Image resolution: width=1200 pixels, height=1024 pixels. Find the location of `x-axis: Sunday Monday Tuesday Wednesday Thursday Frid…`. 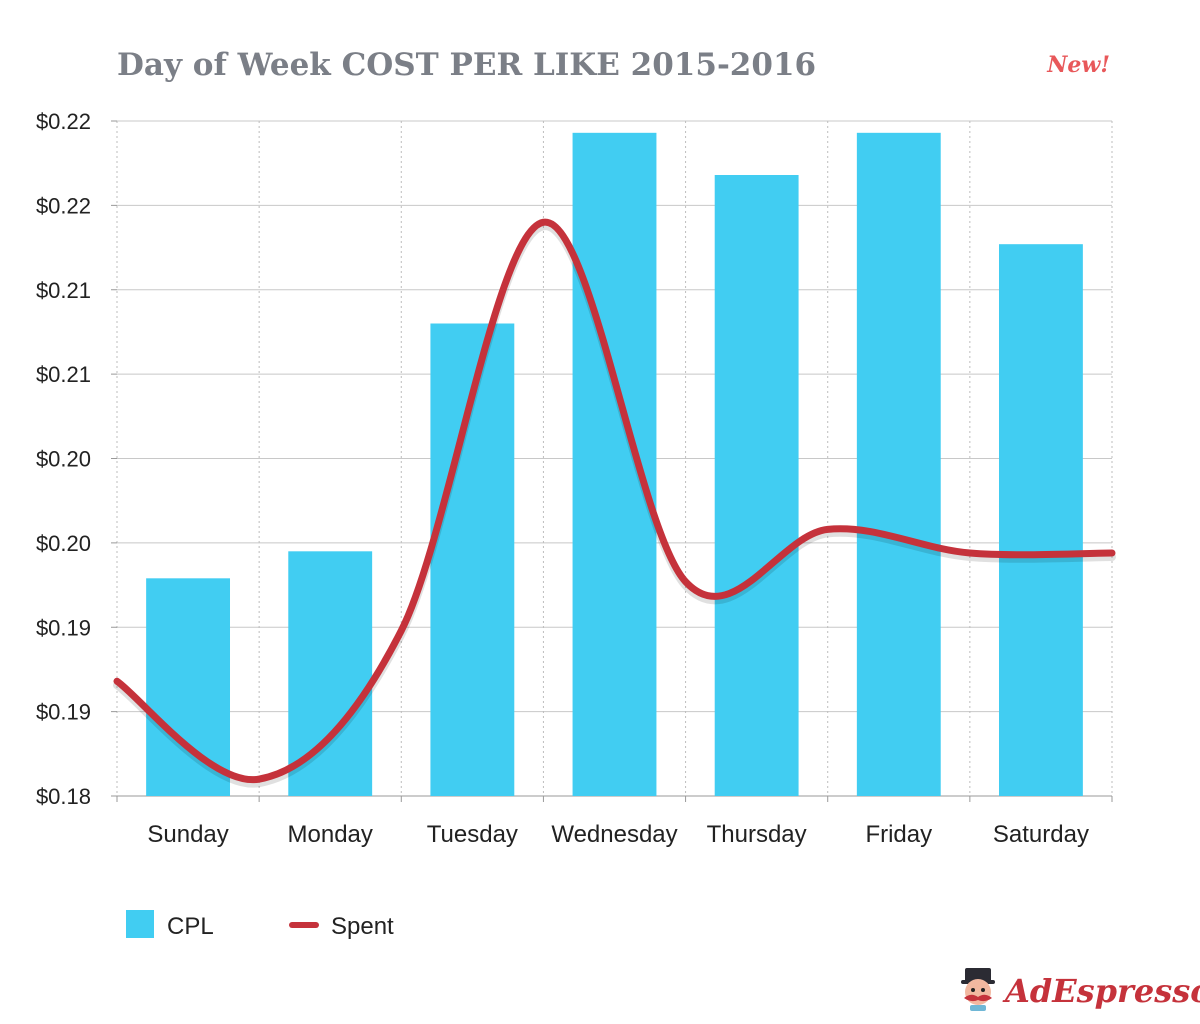

x-axis: Sunday Monday Tuesday Wednesday Thursday Frid… is located at coordinates (618, 834).